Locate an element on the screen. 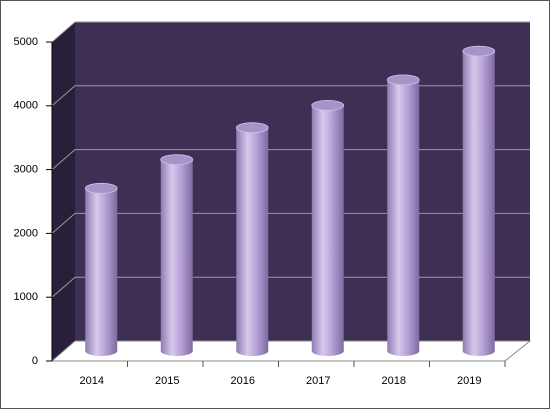  x-tick-label: 2017 is located at coordinates (318, 381).